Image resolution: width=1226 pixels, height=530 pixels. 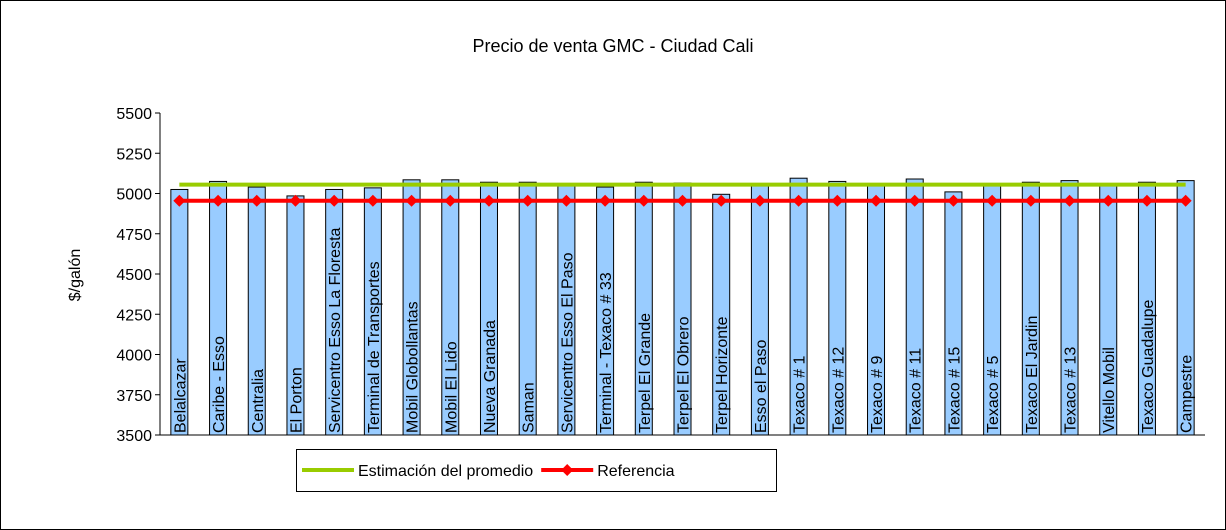 I want to click on y-tick-label: 4750, so click(x=134, y=235).